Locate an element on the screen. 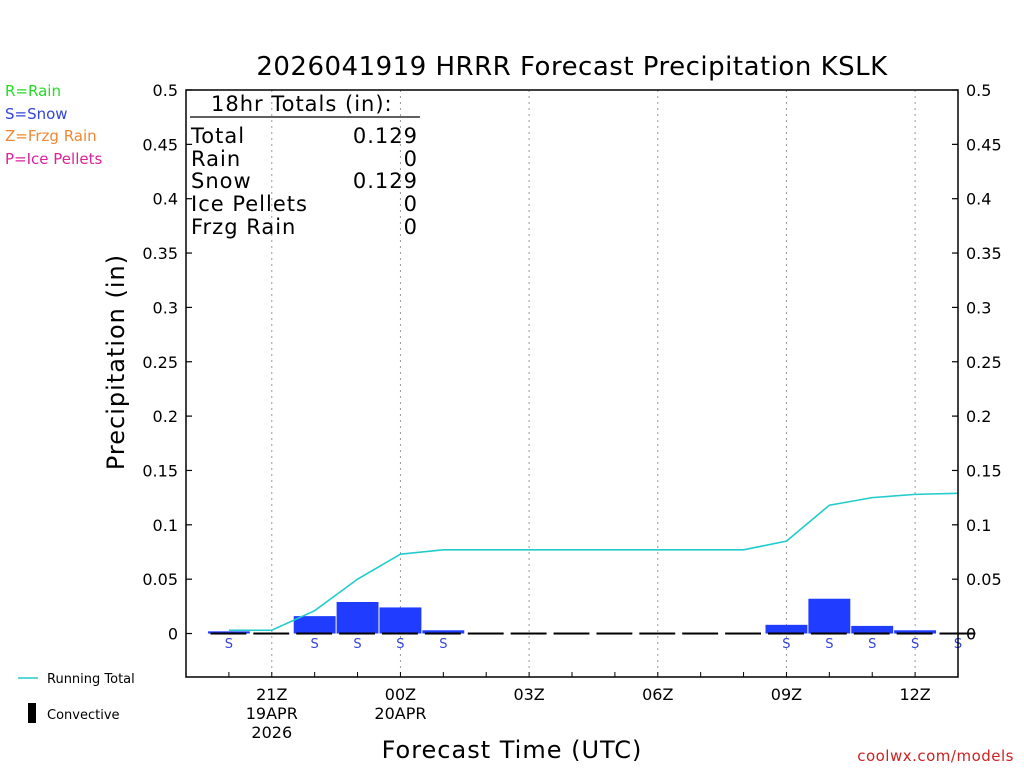 The height and width of the screenshot is (768, 1024). x-axis-title: Forecast Time (UTC) is located at coordinates (512, 750).